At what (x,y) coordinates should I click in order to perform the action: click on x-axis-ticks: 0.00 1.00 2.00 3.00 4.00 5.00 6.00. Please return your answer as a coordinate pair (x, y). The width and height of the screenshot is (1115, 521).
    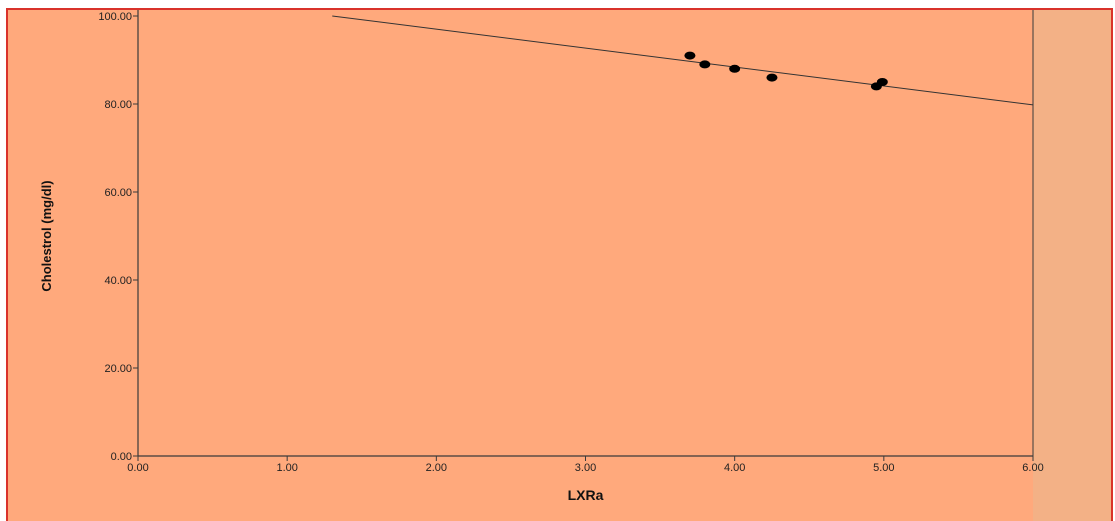
    Looking at the image, I should click on (585, 465).